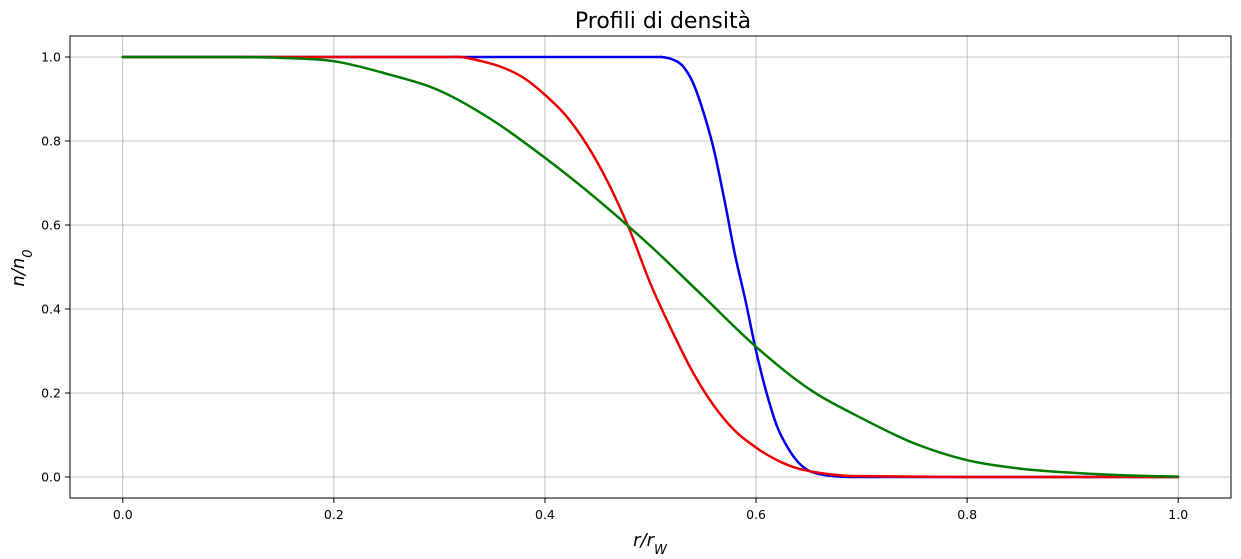 The image size is (1241, 559). I want to click on x-axis-label: r/rW, so click(650, 544).